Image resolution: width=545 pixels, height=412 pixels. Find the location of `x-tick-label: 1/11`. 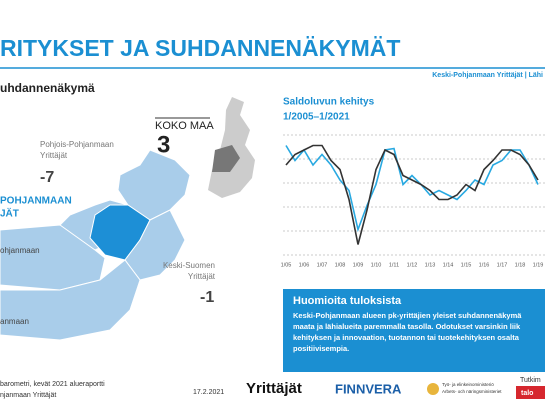

x-tick-label: 1/11 is located at coordinates (394, 265).